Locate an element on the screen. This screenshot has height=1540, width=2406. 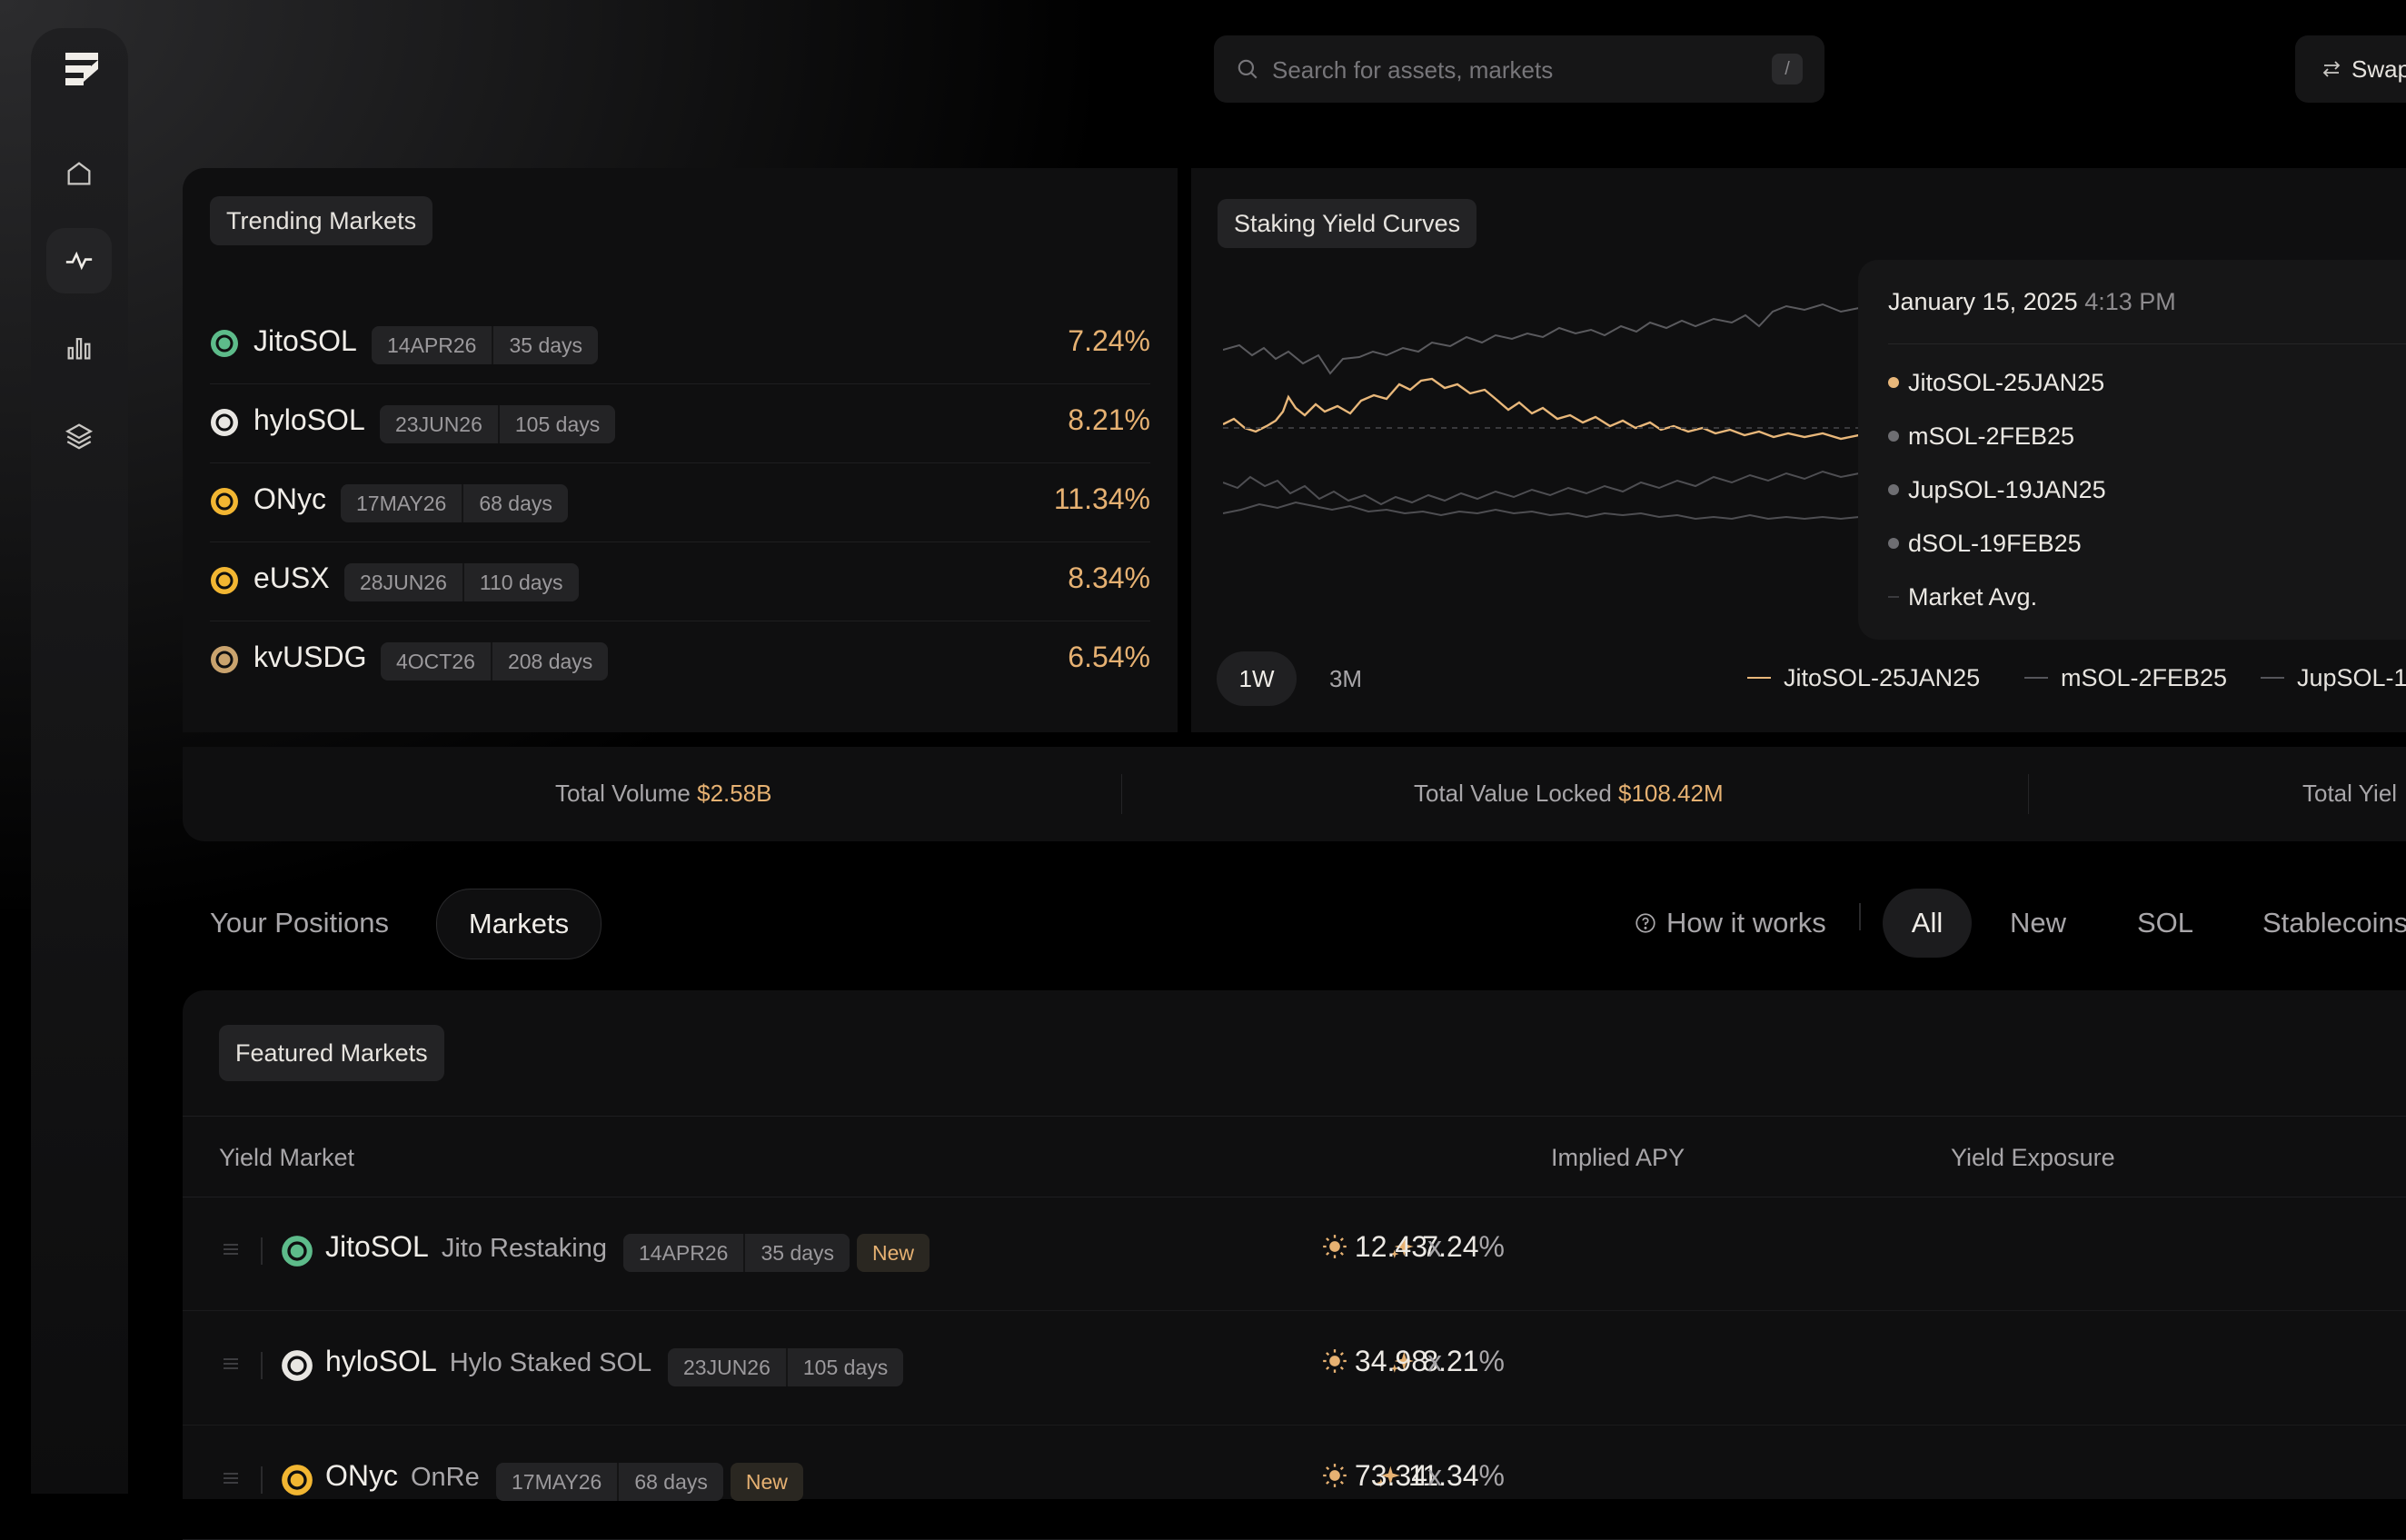
series-line-top is located at coordinates (1554, 339).